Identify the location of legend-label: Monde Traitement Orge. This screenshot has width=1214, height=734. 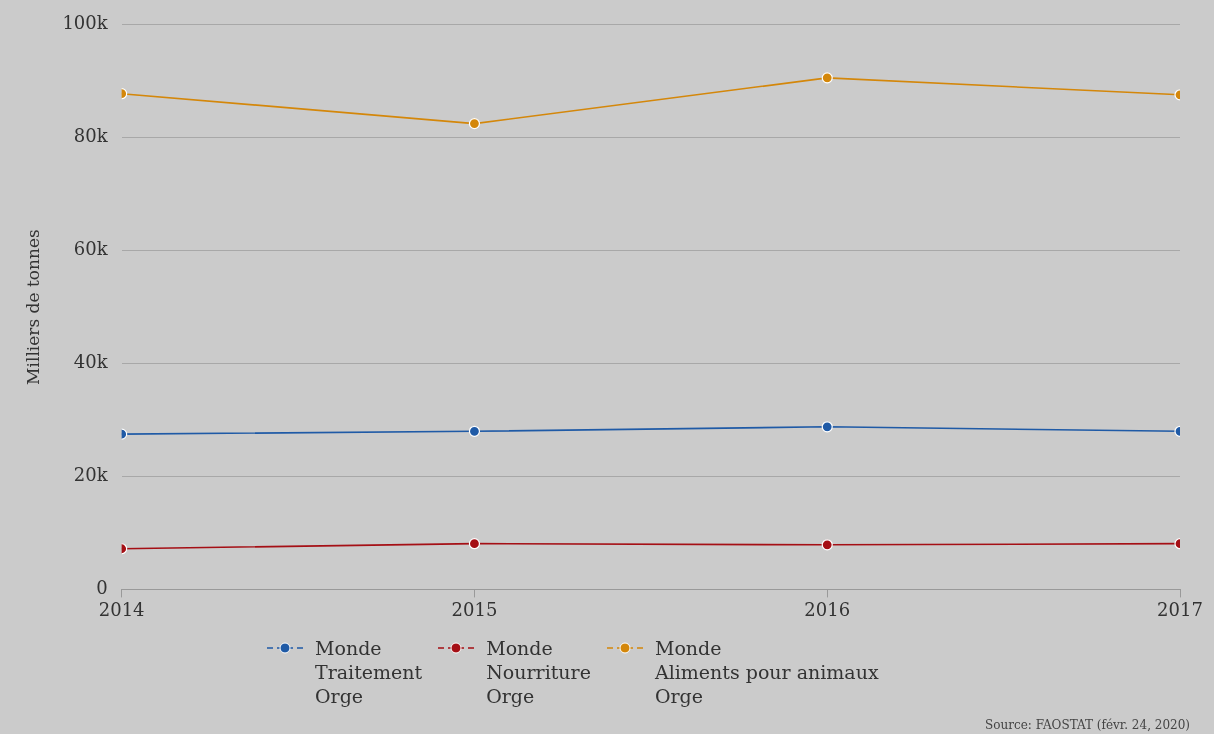
(369, 672).